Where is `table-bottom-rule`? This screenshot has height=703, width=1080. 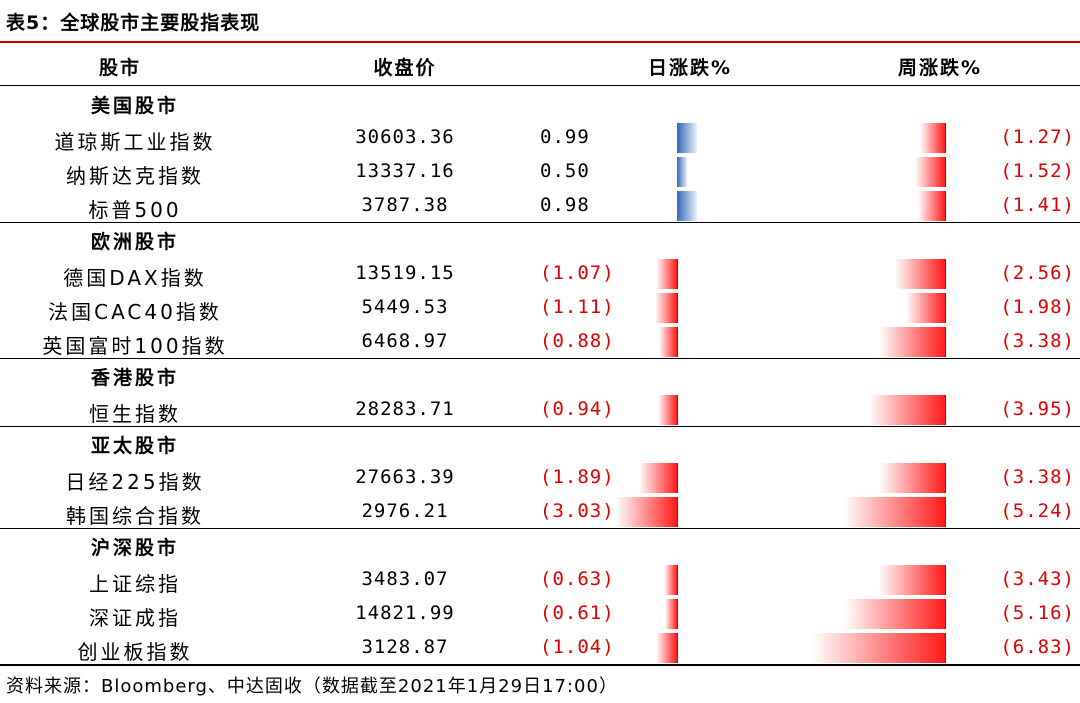 table-bottom-rule is located at coordinates (540, 665).